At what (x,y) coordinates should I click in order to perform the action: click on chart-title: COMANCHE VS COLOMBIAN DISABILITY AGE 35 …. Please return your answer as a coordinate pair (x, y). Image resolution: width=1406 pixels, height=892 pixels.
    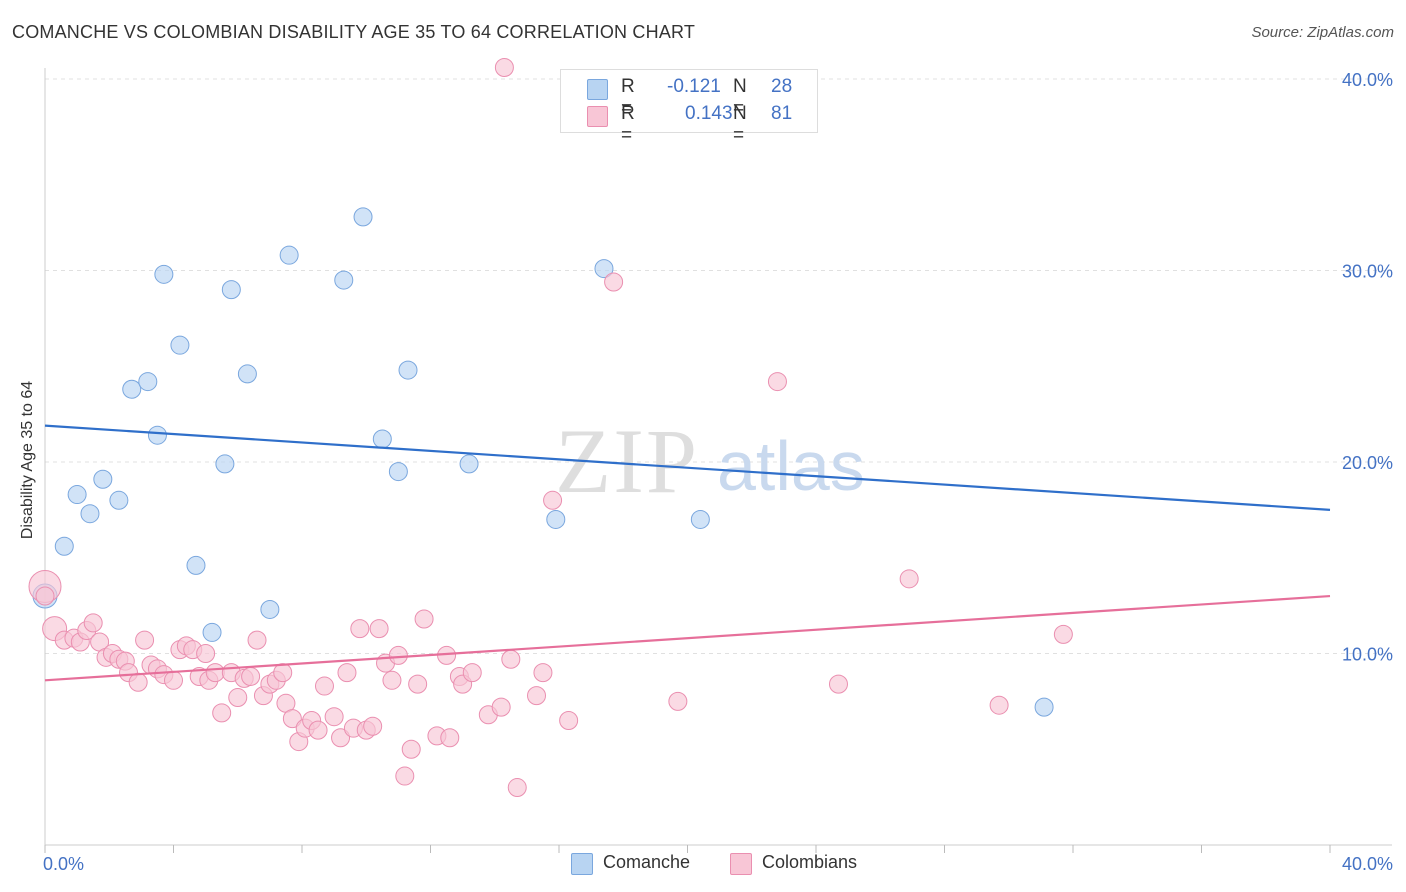
    Looking at the image, I should click on (354, 32).